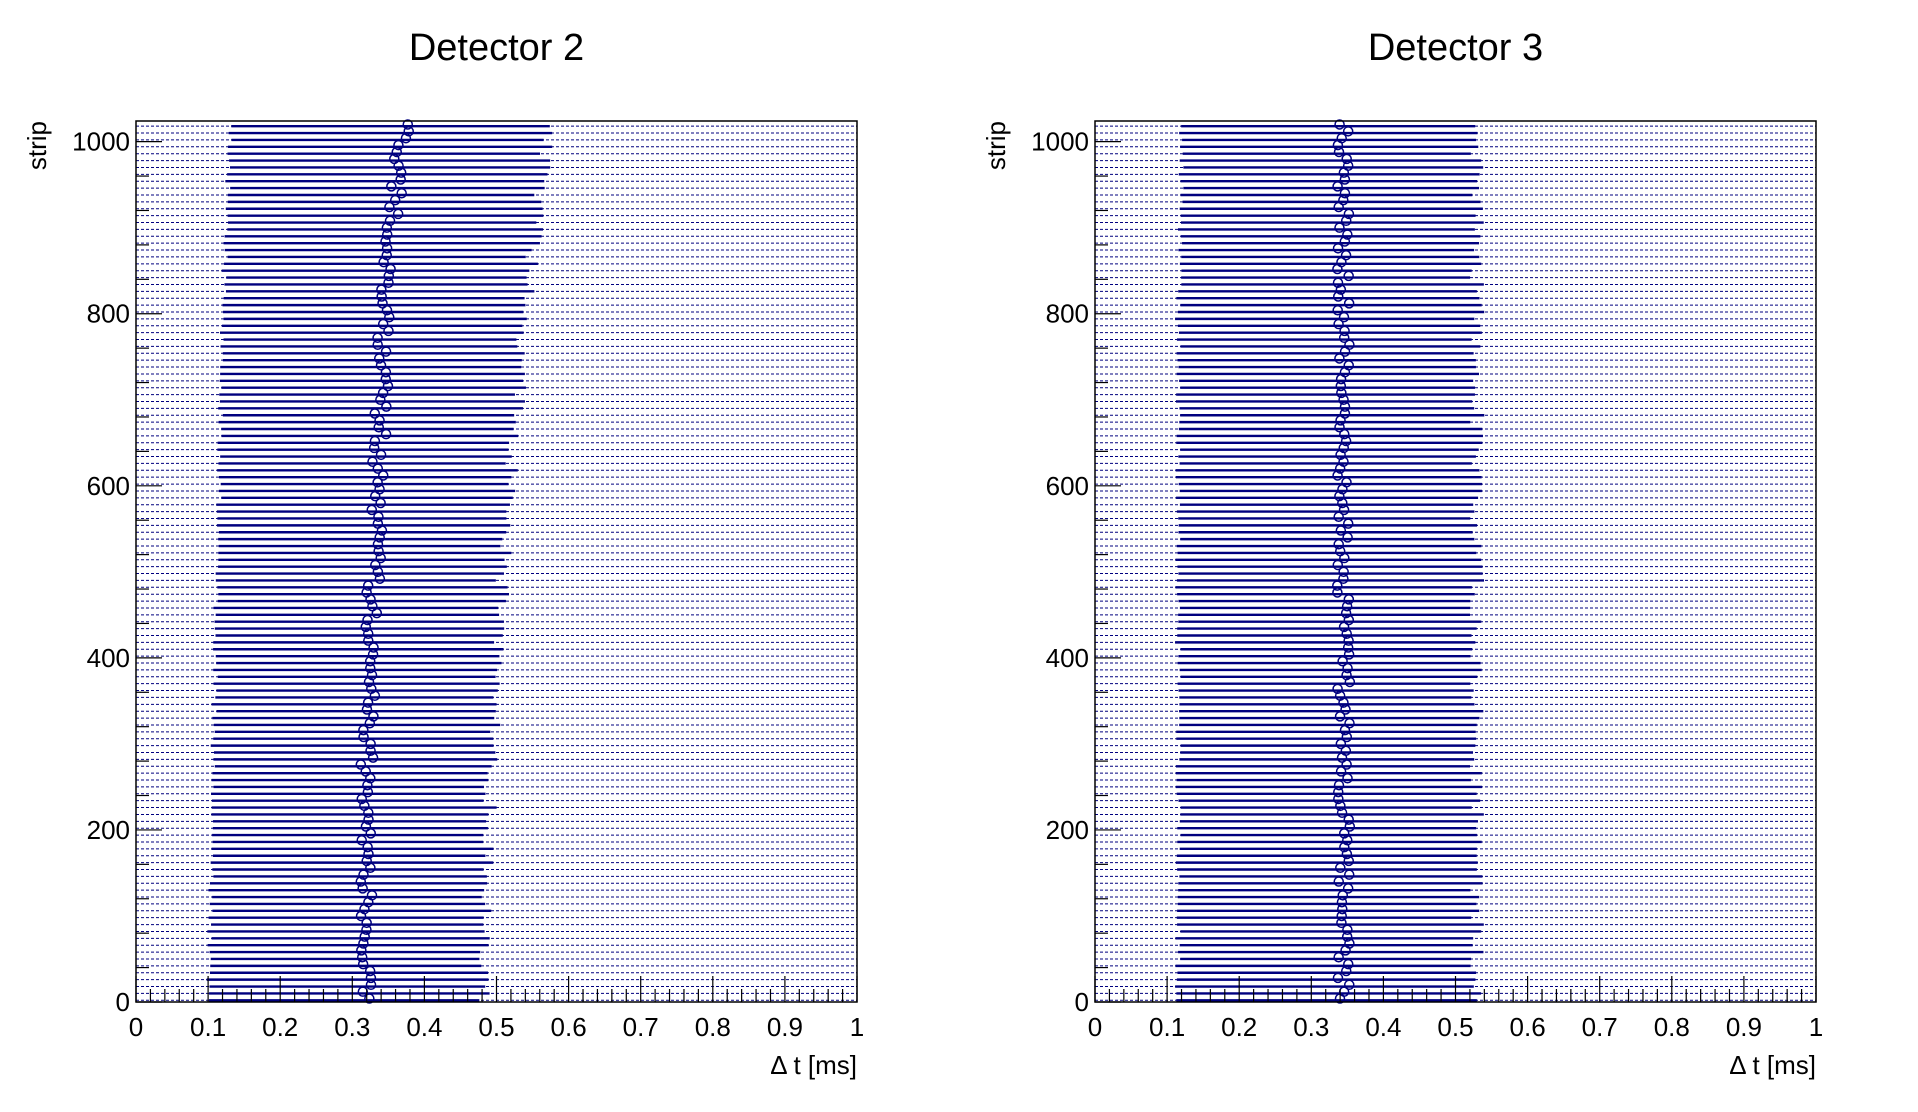 The image size is (1918, 1112). Describe the element at coordinates (1067, 830) in the screenshot. I see `y-tick-label: 200` at that location.